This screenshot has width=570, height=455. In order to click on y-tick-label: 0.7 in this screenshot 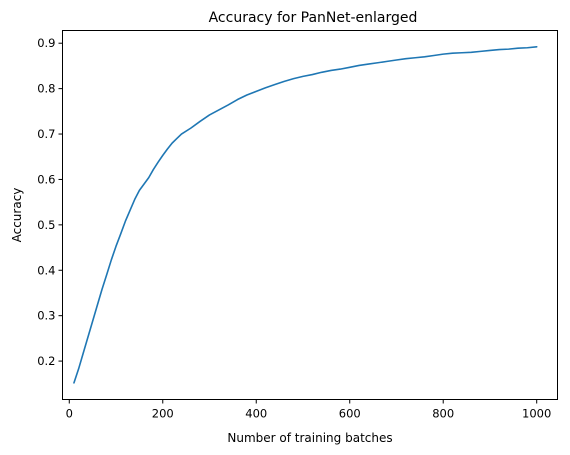, I will do `click(46, 134)`.